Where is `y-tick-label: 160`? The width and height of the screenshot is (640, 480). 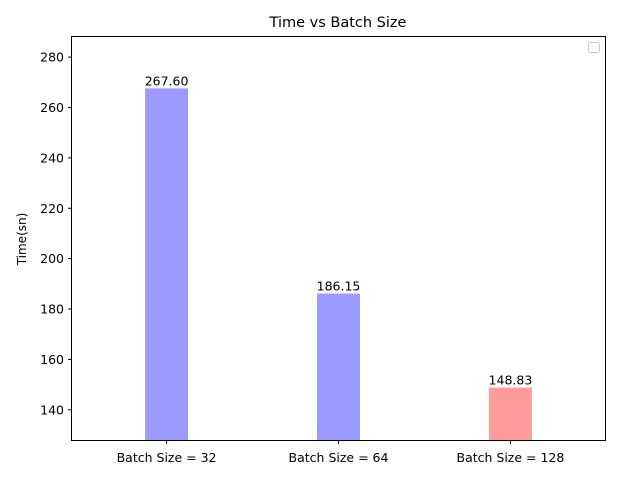 y-tick-label: 160 is located at coordinates (52, 359).